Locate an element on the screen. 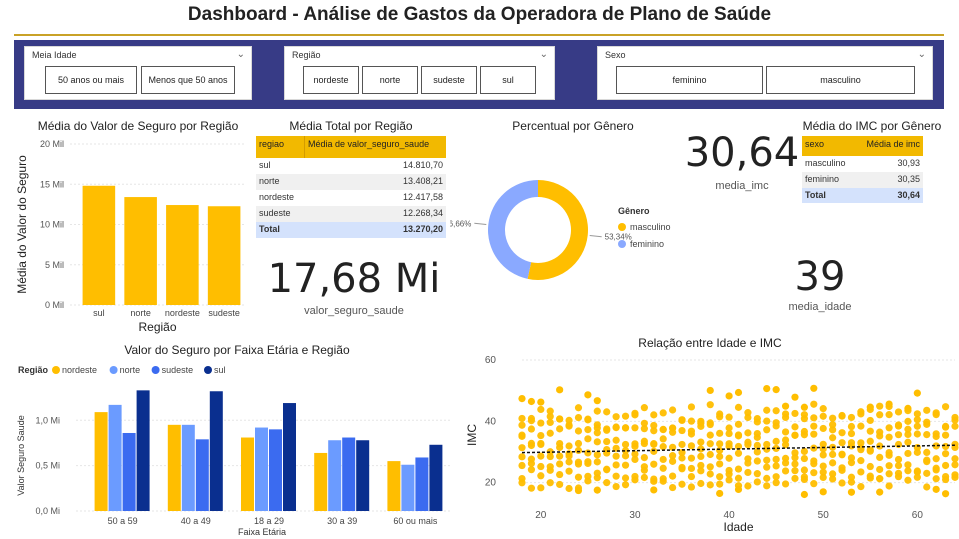 Image resolution: width=959 pixels, height=539 pixels. table-cell: 12.417,58 is located at coordinates (422, 197).